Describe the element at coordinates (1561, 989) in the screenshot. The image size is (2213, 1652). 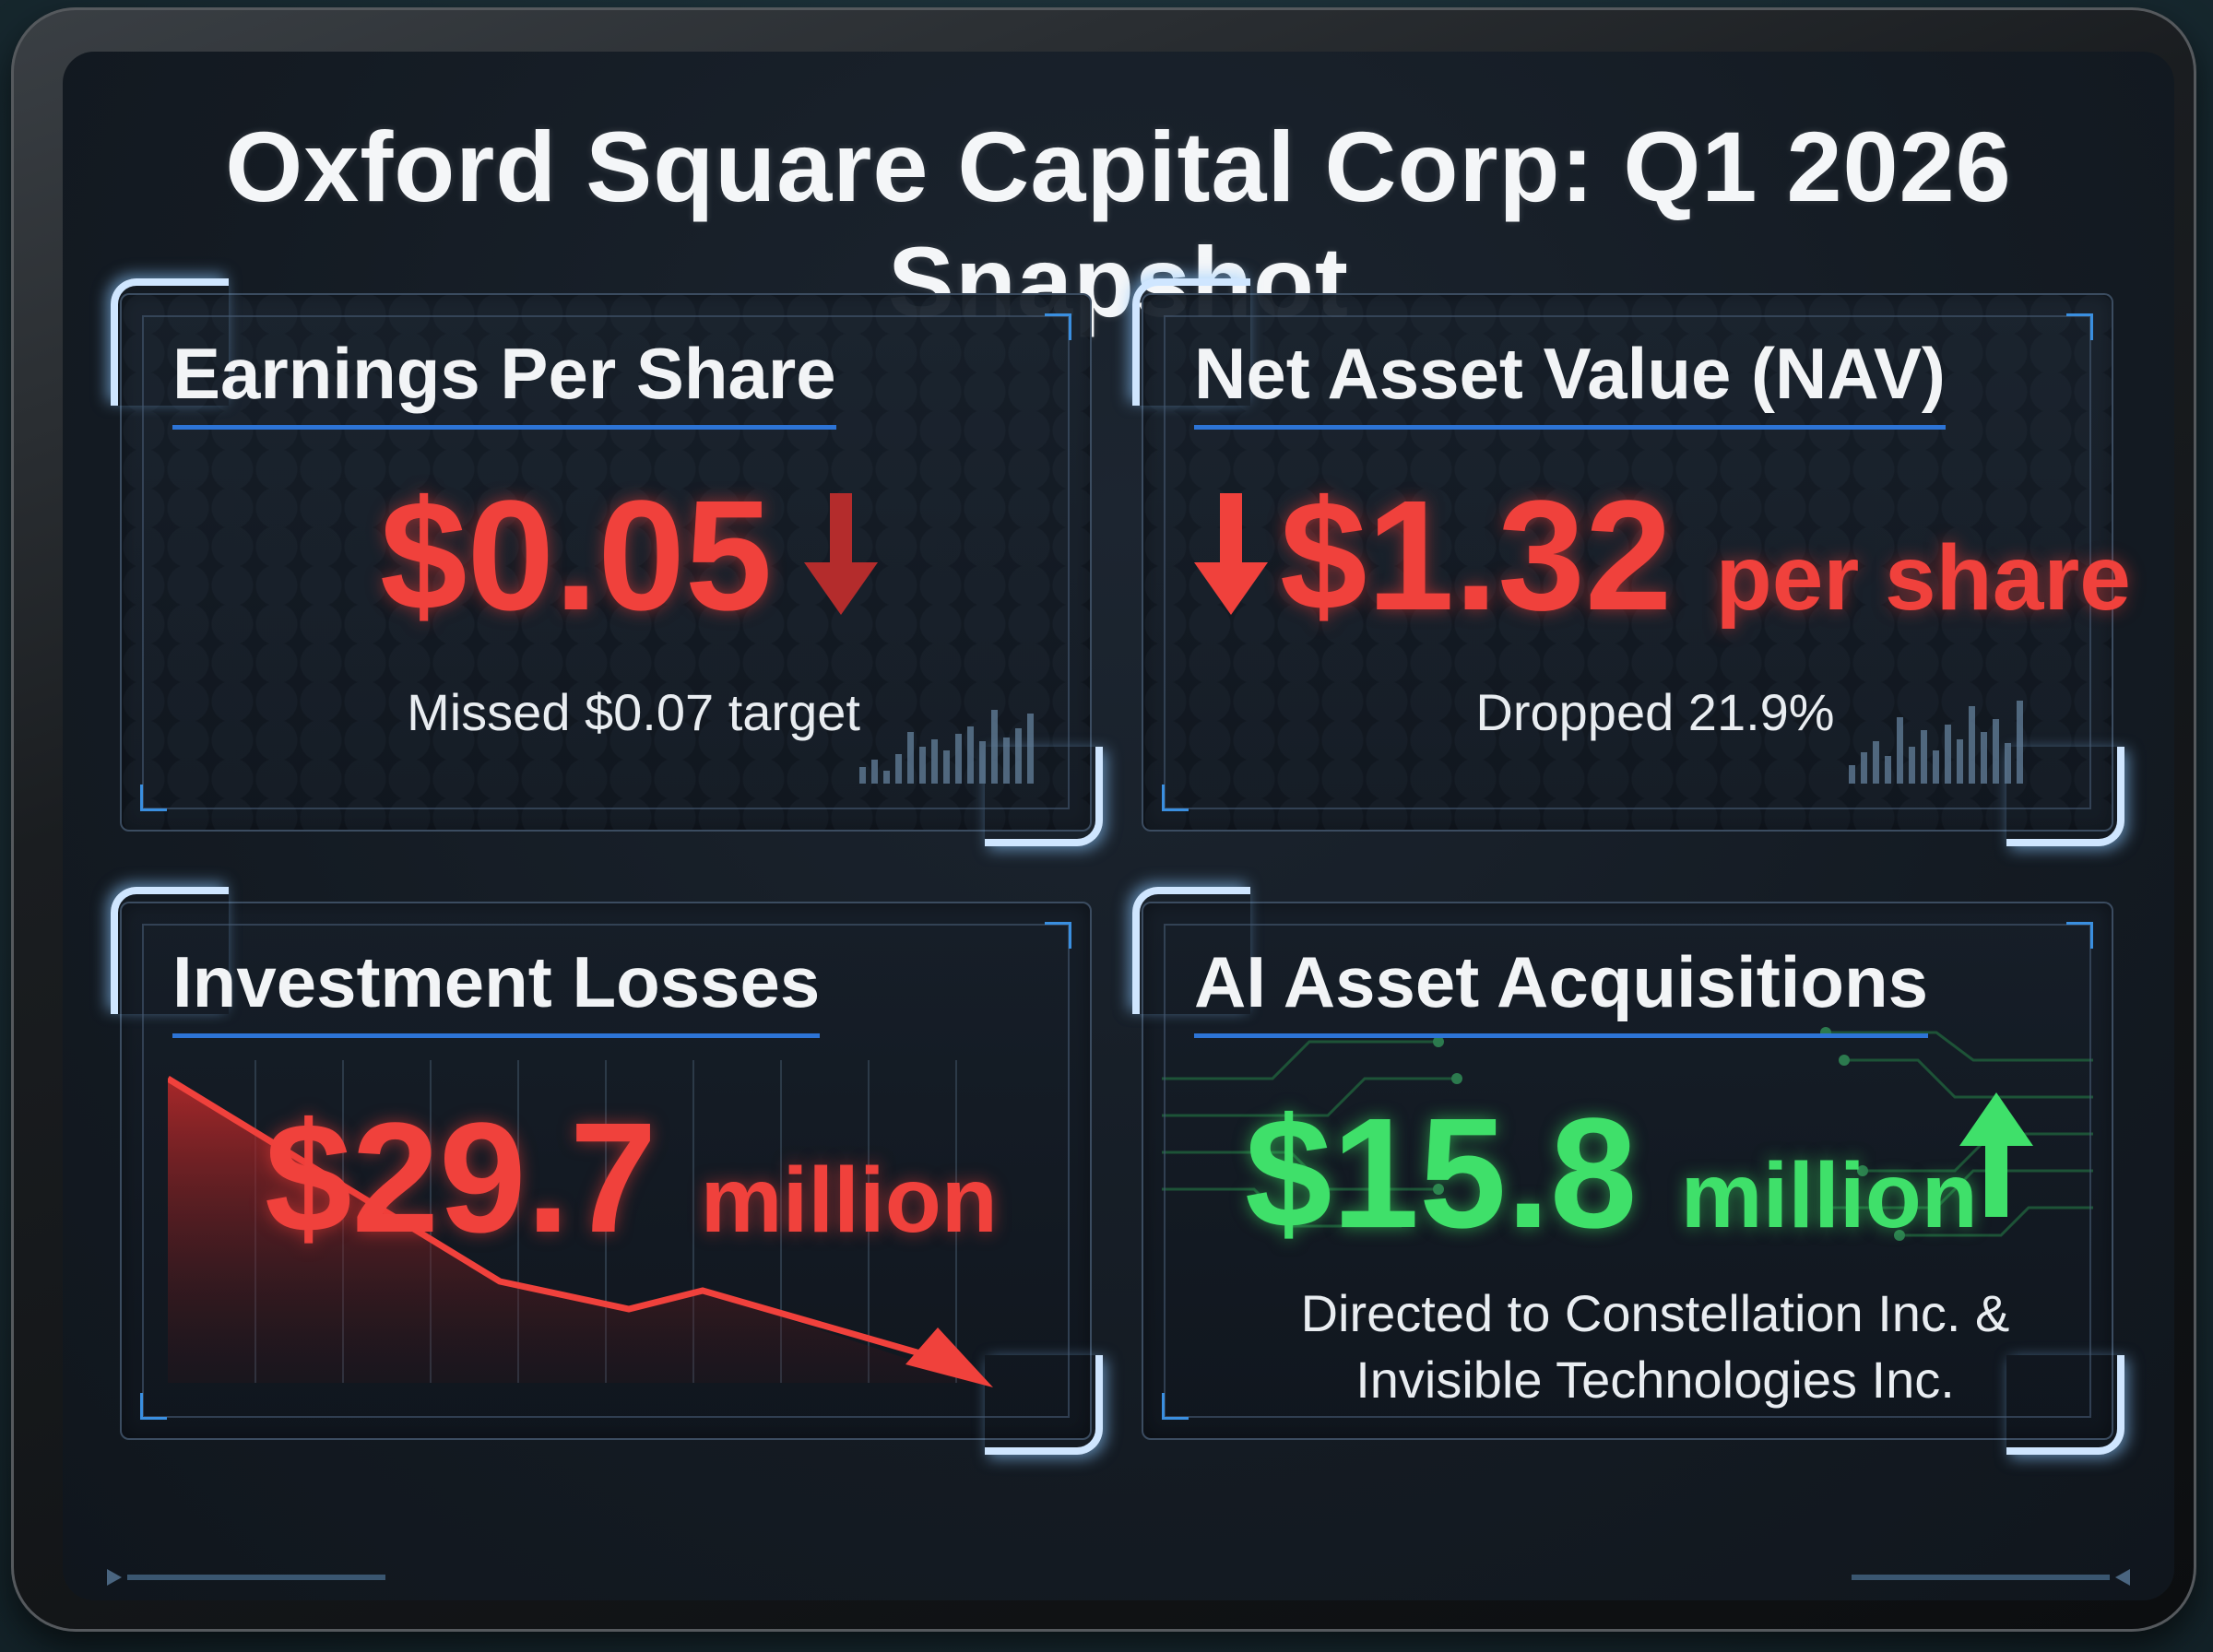
I see `ai-title: AI Asset Acquisitions` at that location.